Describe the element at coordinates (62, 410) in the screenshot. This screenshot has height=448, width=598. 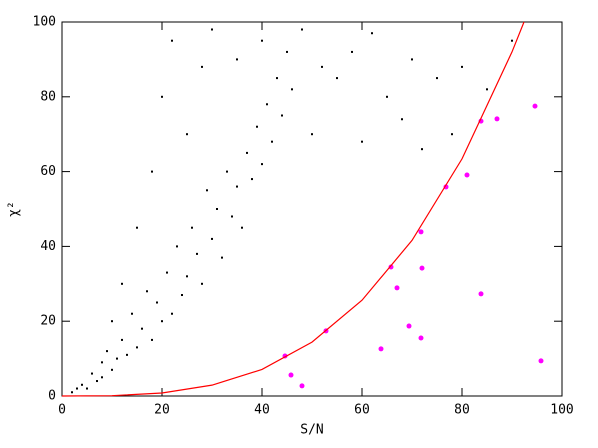
I see `x-tick-label: 0` at that location.